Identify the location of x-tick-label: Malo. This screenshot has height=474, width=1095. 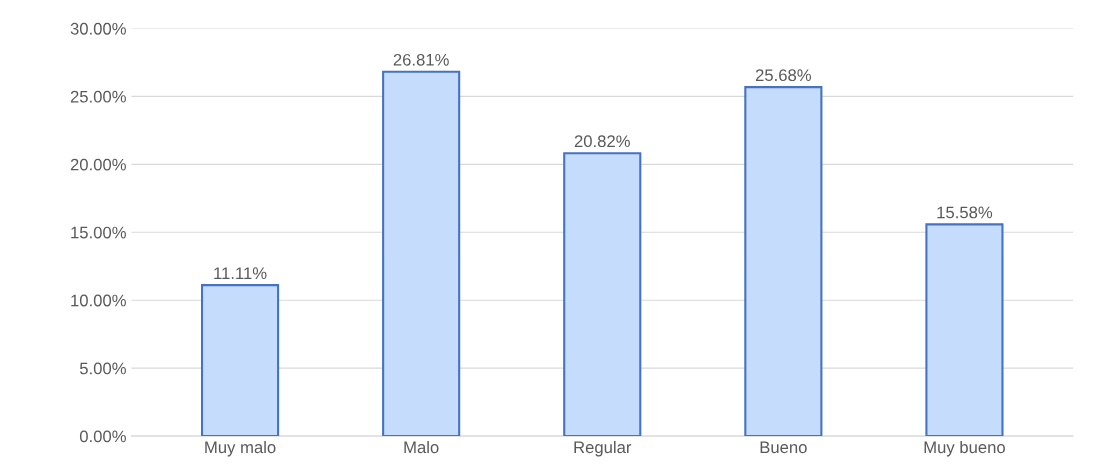
(421, 447).